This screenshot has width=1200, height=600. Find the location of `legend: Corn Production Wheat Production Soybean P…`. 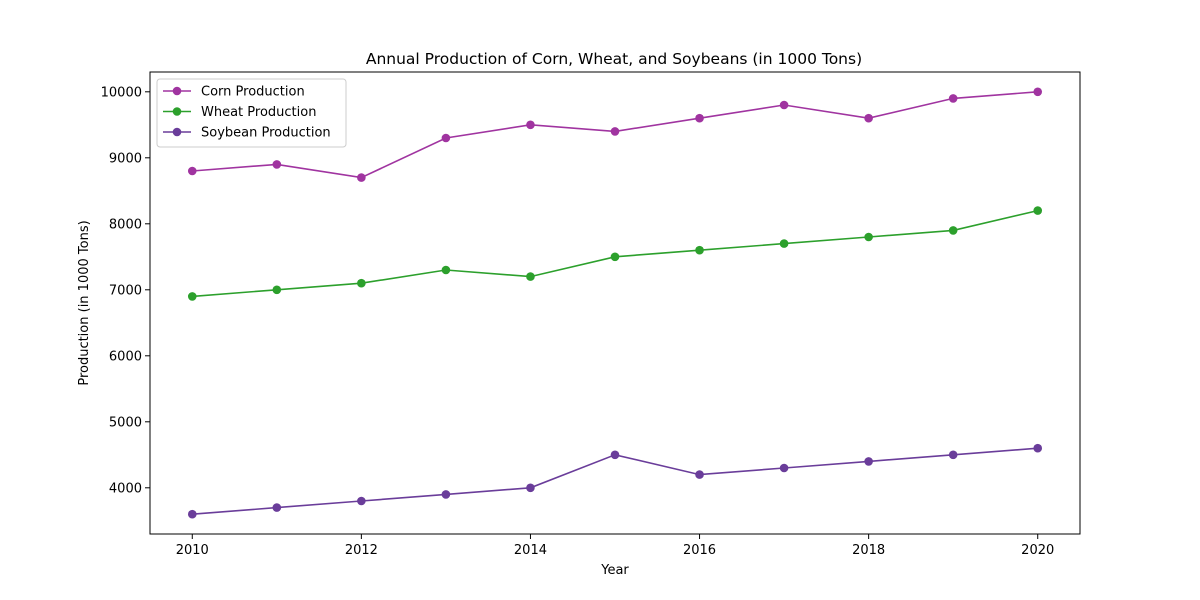

legend: Corn Production Wheat Production Soybean P… is located at coordinates (251, 113).